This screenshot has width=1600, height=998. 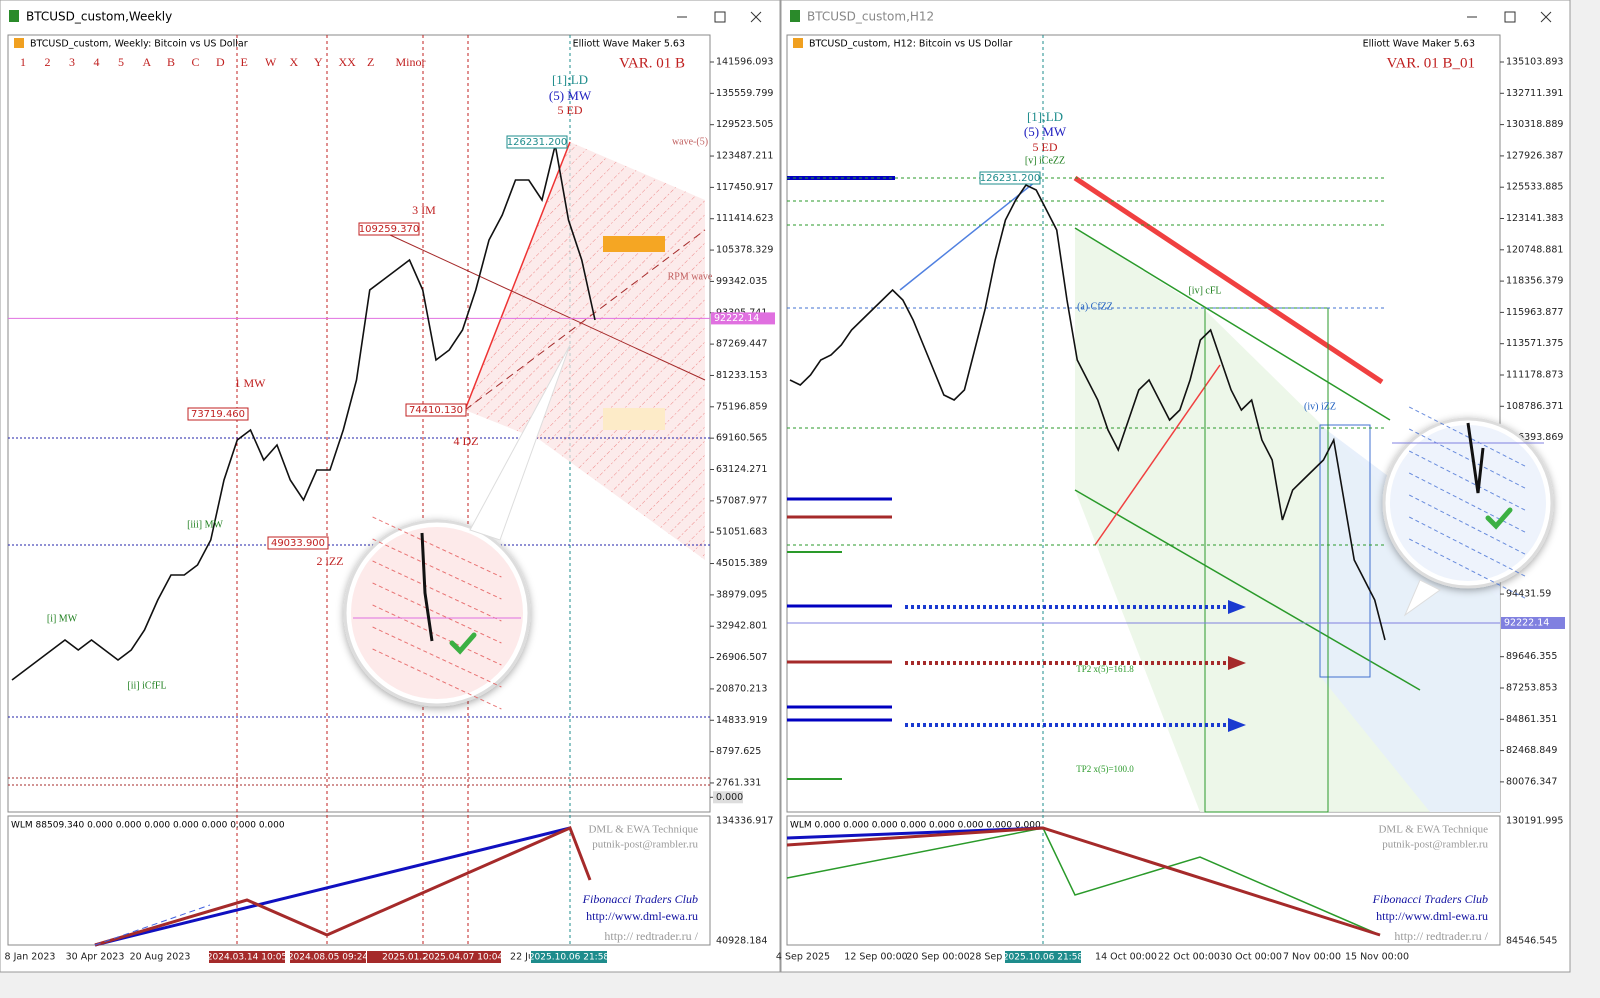 What do you see at coordinates (1126, 957) in the screenshot?
I see `x-tick-label: 14 Oct 00:00` at bounding box center [1126, 957].